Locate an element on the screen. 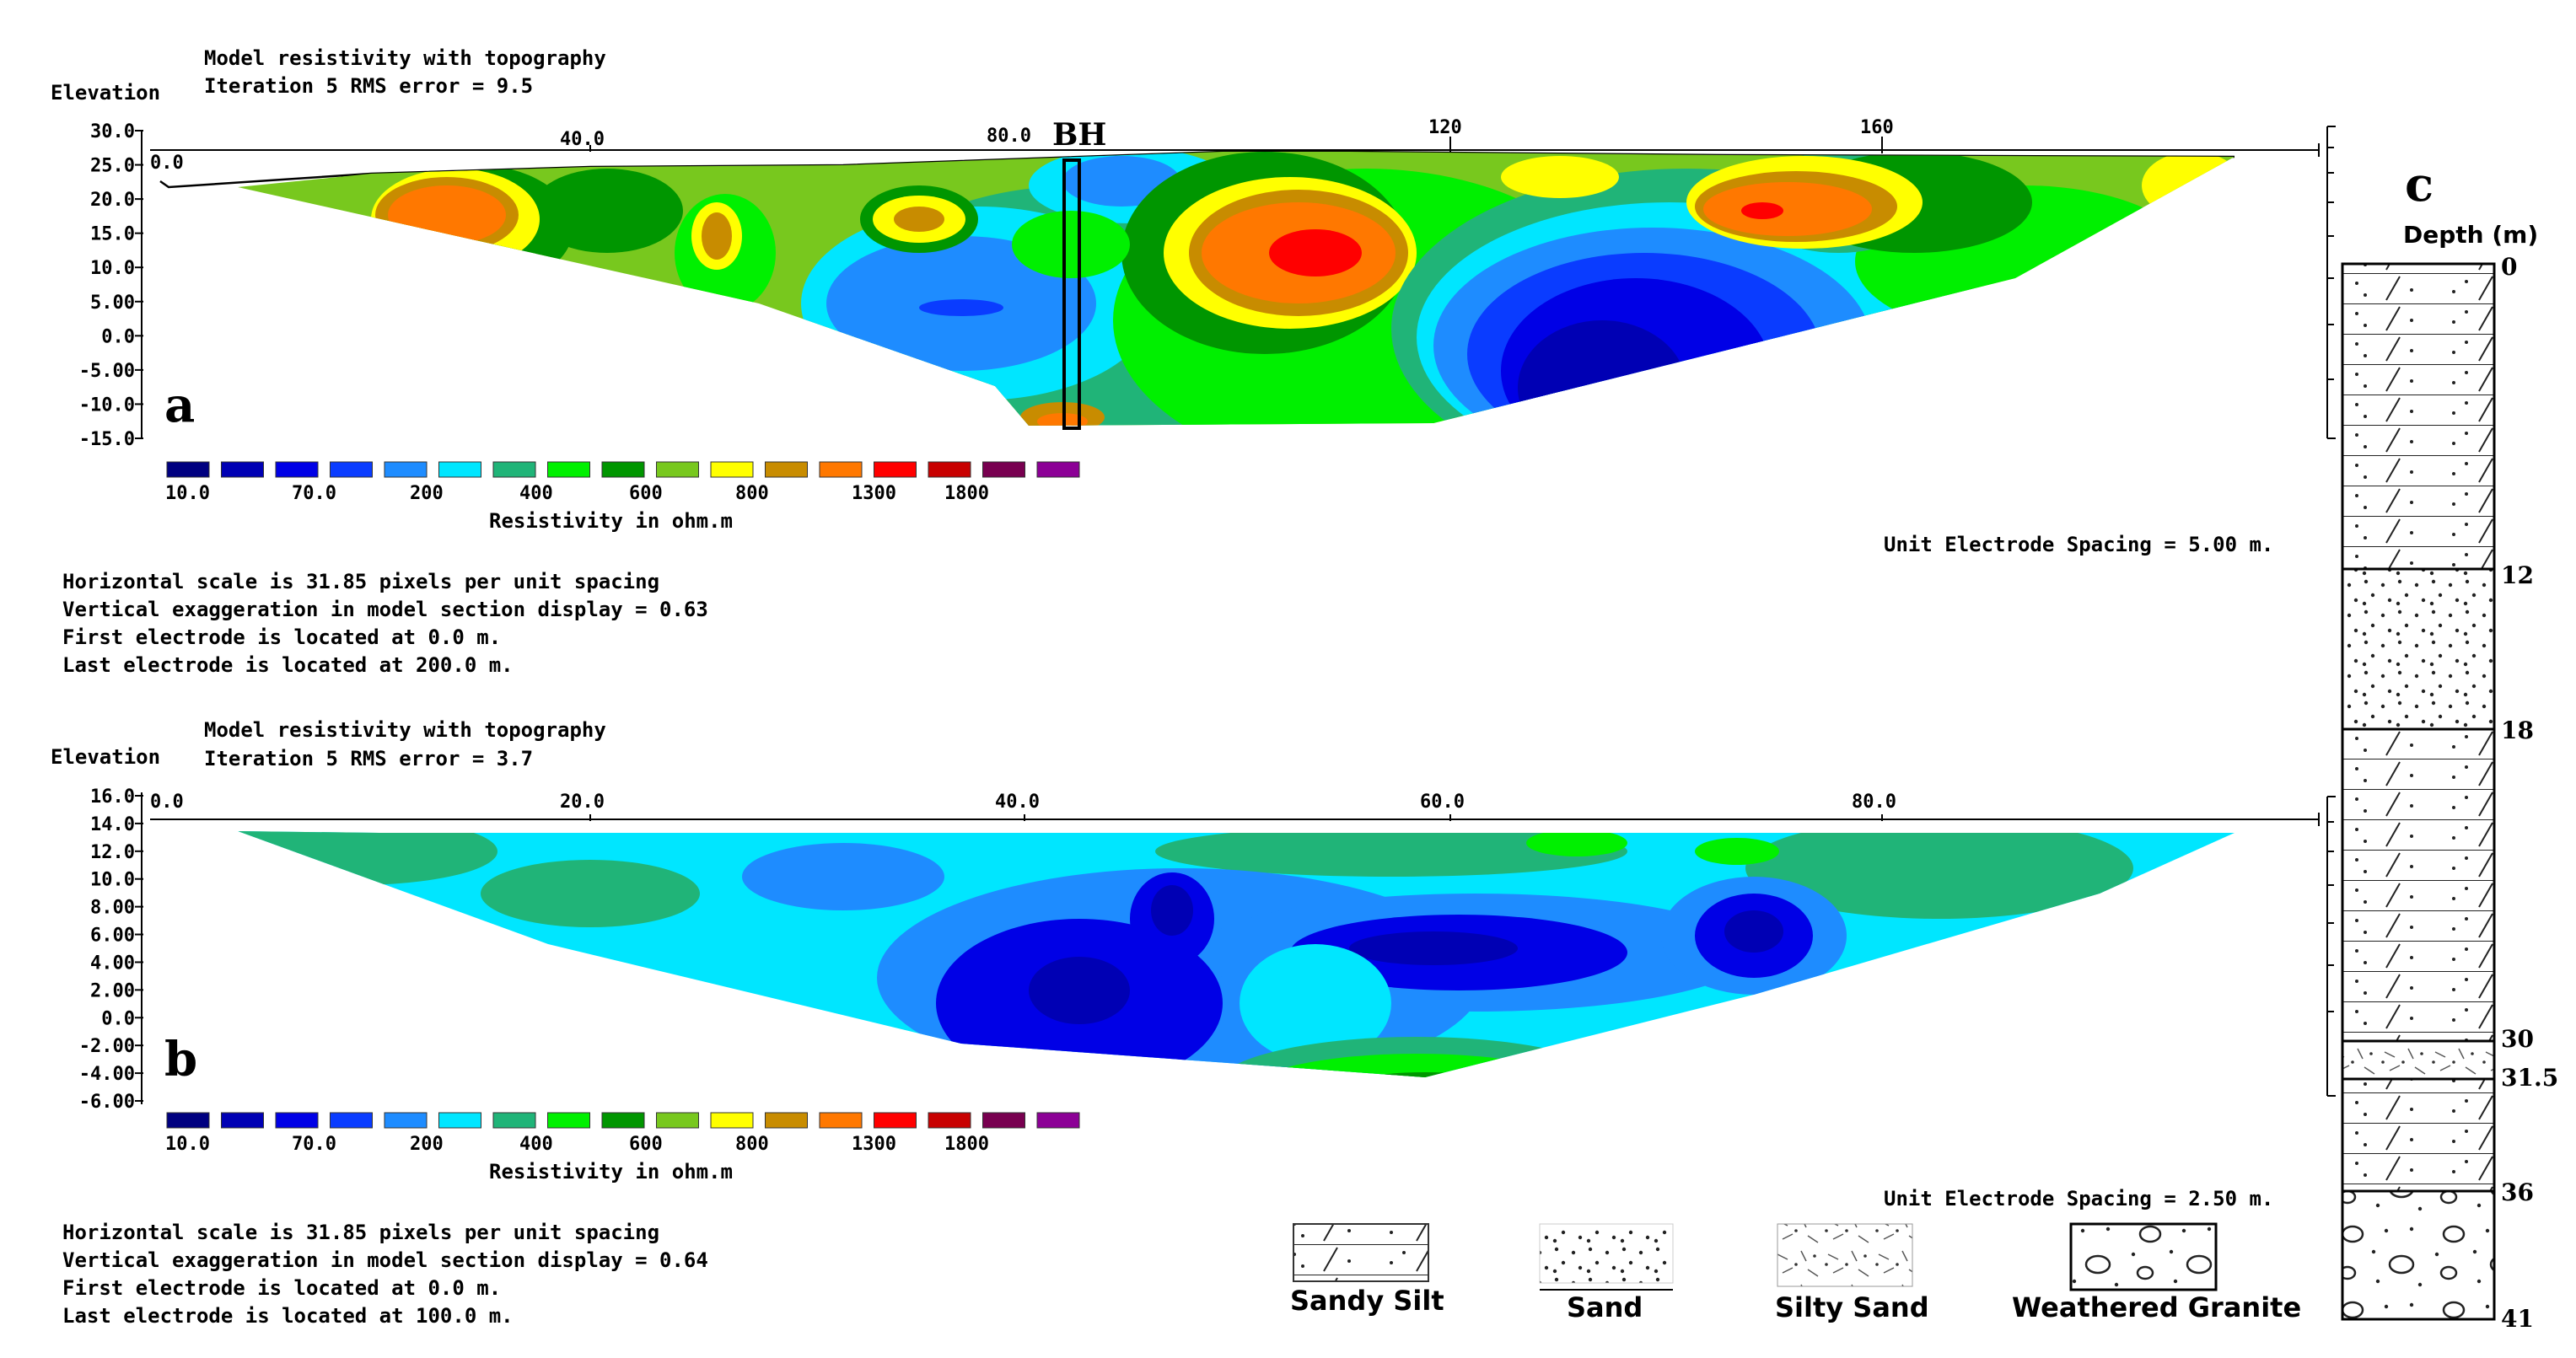 The image size is (2576, 1358). panel-a-letter: a is located at coordinates (179, 405).